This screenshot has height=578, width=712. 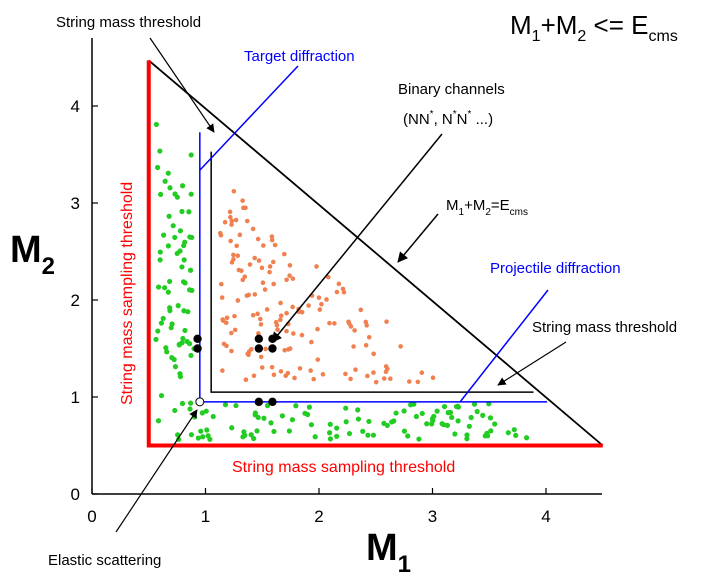 I want to click on label-binary-channels: Binary channels, so click(x=451, y=89).